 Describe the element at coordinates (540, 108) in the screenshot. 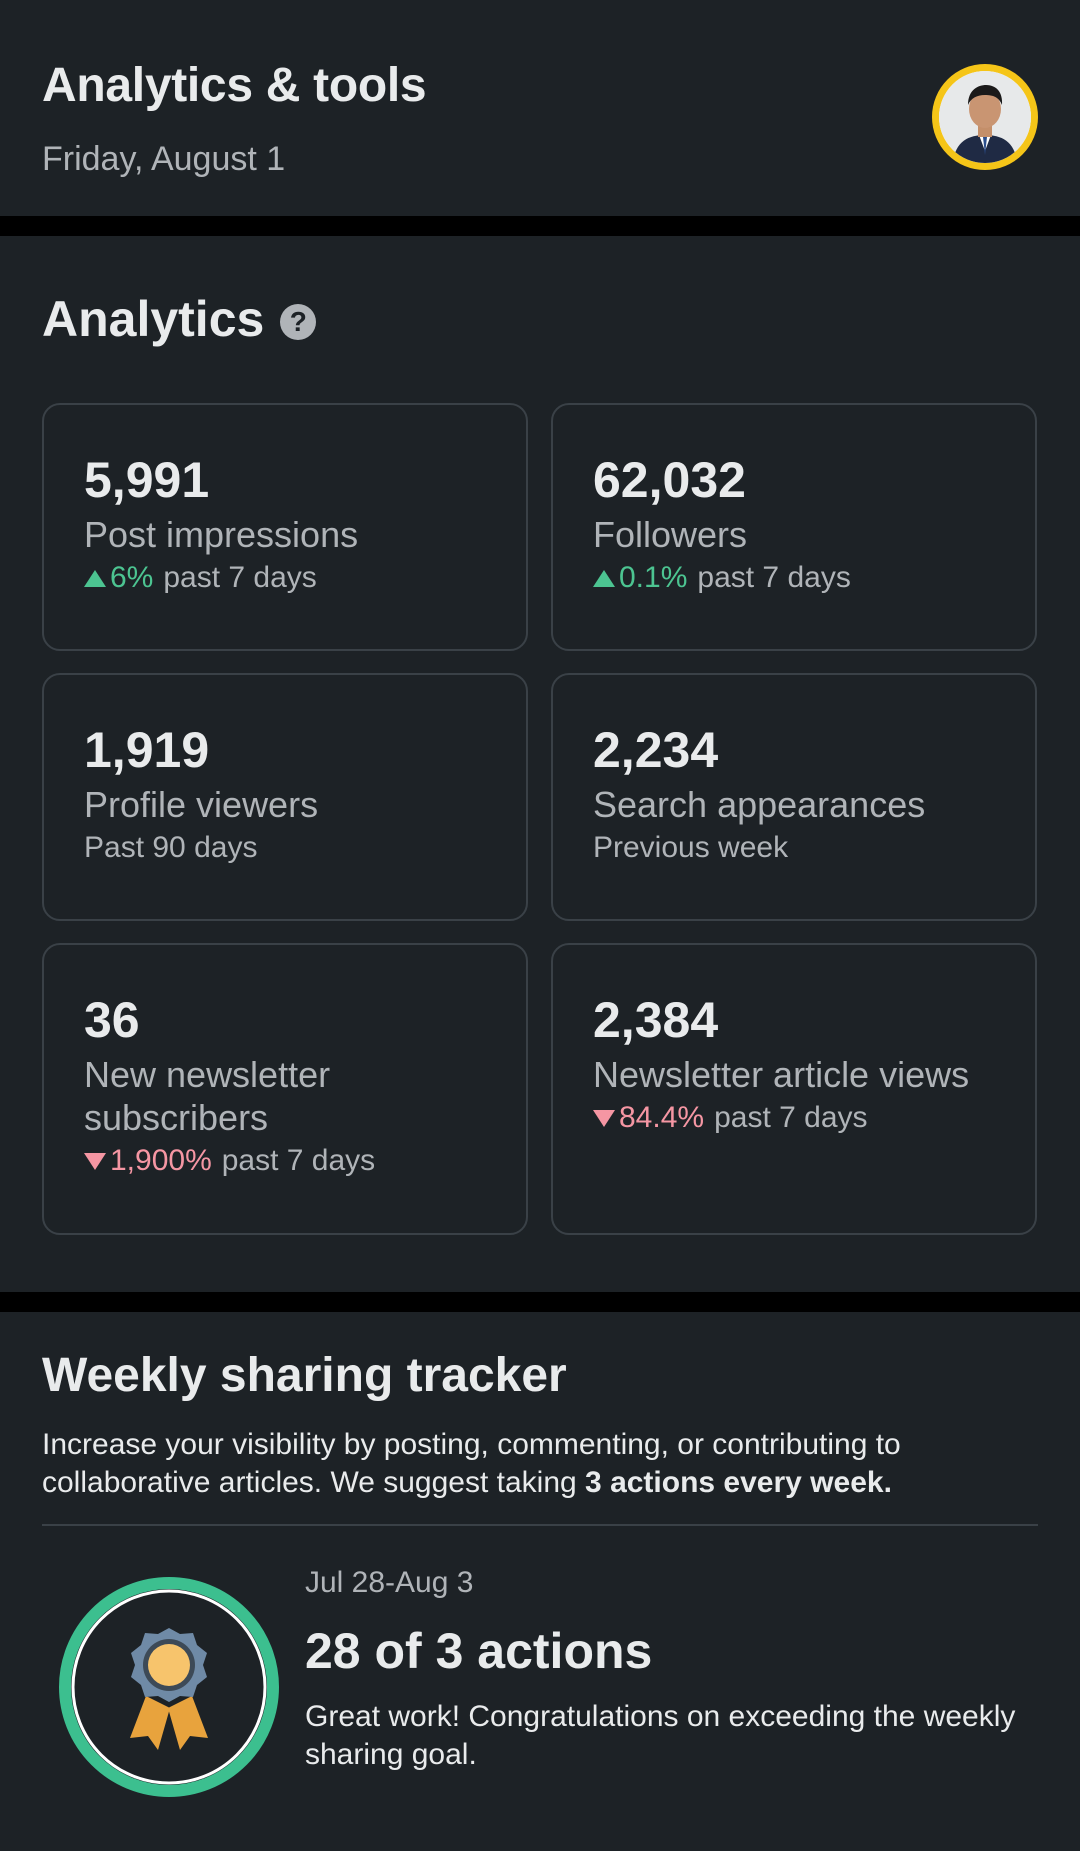

I see `page-header: Analytics & tools Friday, August 1` at that location.